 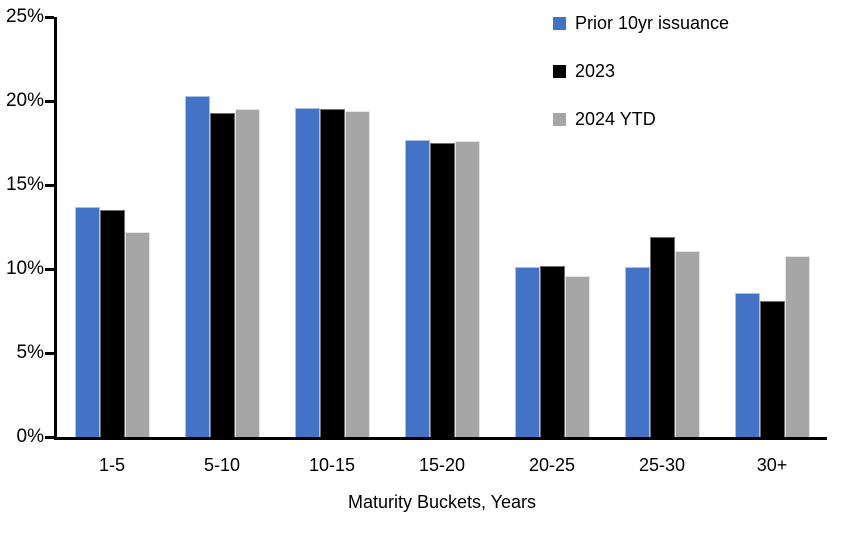 What do you see at coordinates (652, 23) in the screenshot?
I see `legend-label: Prior 10yr issuance` at bounding box center [652, 23].